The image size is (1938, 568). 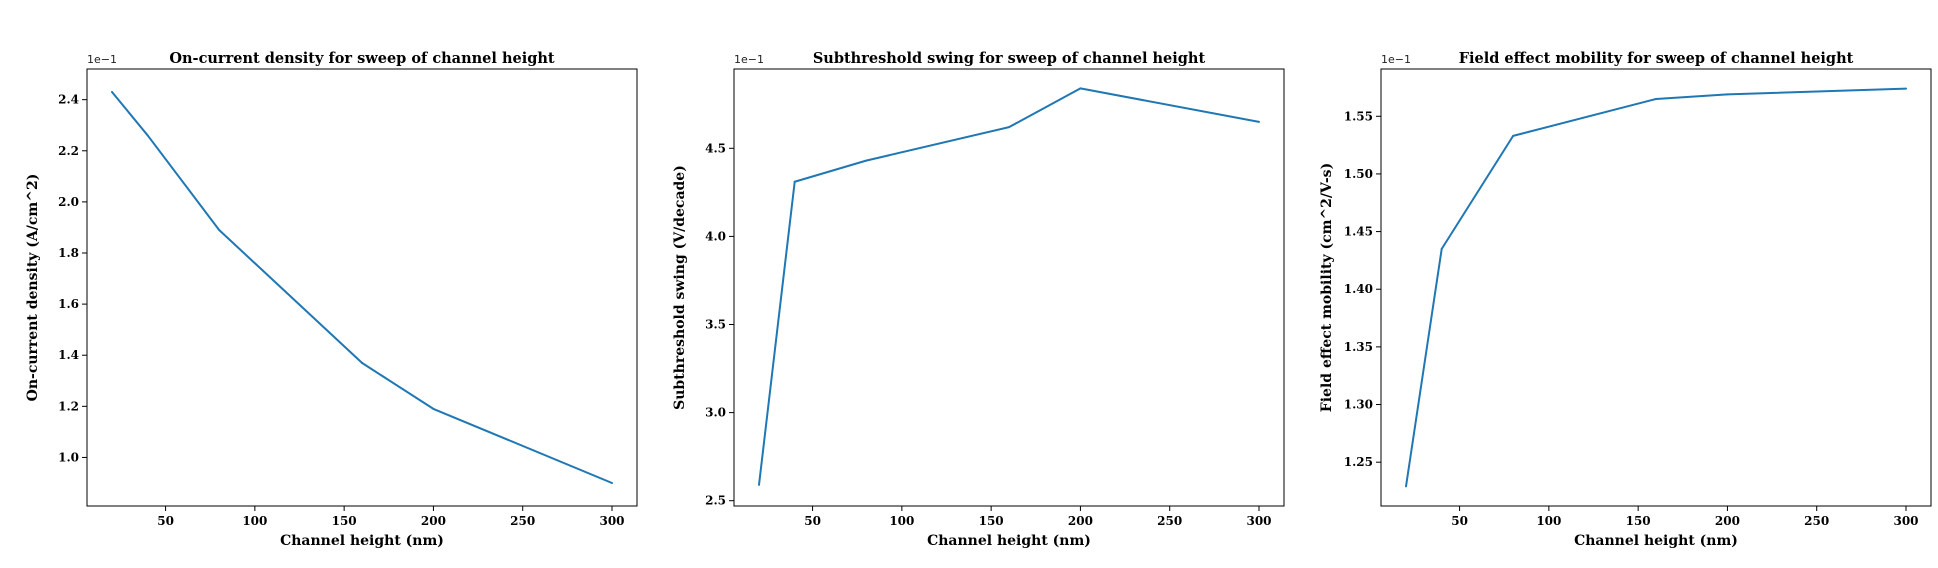 What do you see at coordinates (1327, 287) in the screenshot?
I see `y-axis-label: Field effect mobility (cm^2/V-s)` at bounding box center [1327, 287].